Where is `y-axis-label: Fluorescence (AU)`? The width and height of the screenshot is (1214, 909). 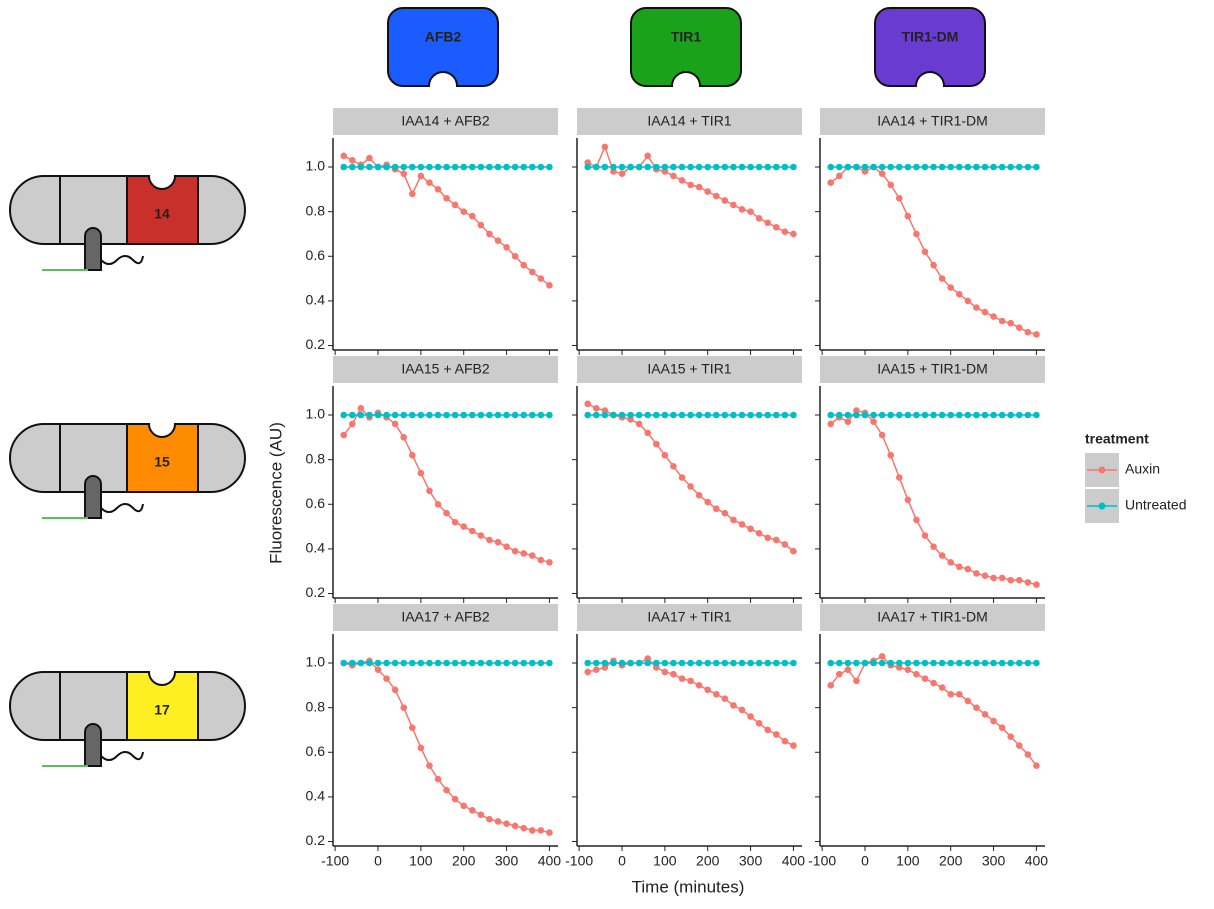
y-axis-label: Fluorescence (AU) is located at coordinates (275, 493).